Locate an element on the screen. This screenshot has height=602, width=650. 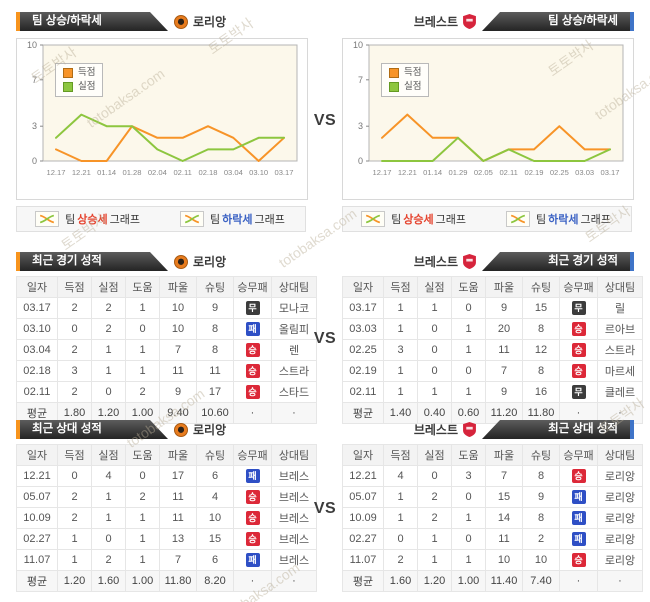
svg-text: 7 is located at coordinates (360, 80).